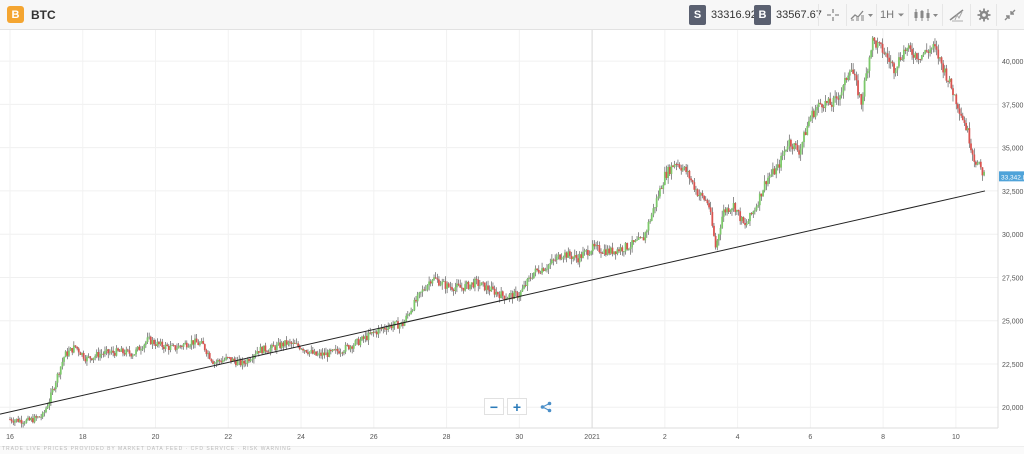 This screenshot has height=454, width=1024. Describe the element at coordinates (861, 15) in the screenshot. I see `chart-type-button` at that location.